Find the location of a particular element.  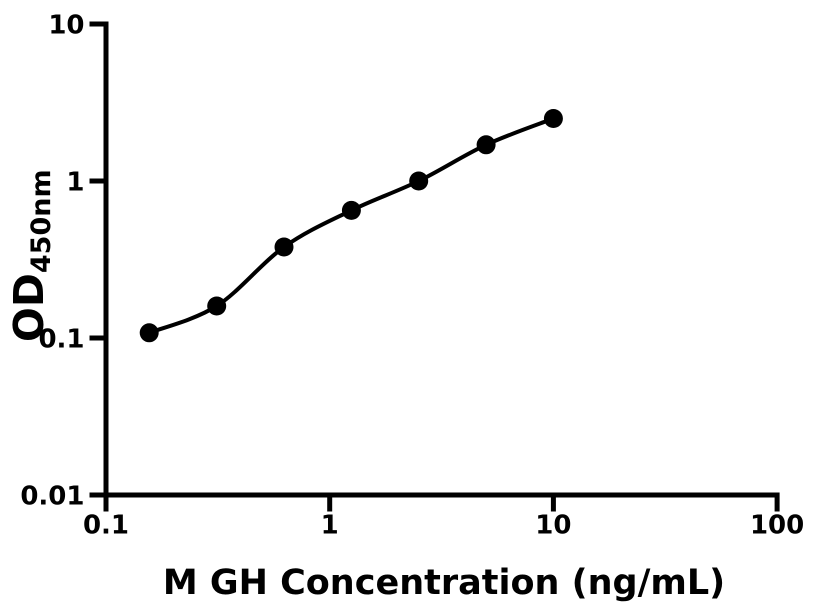

x-tick-label: 1 is located at coordinates (330, 526).